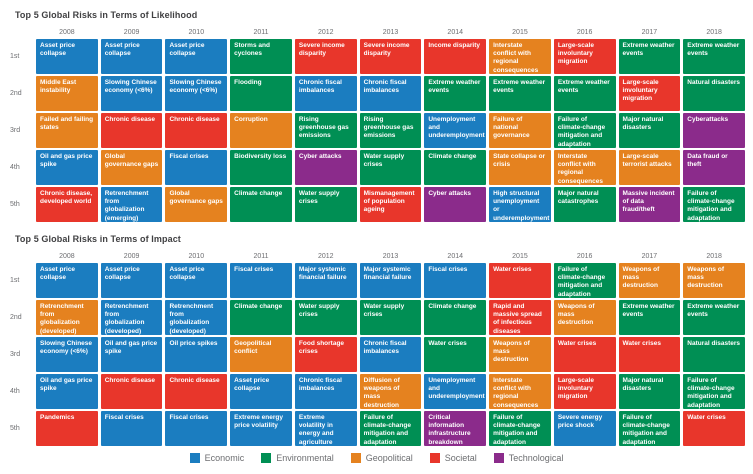 The image size is (753, 474). Describe the element at coordinates (434, 458) in the screenshot. I see `societal-swatch-icon` at that location.